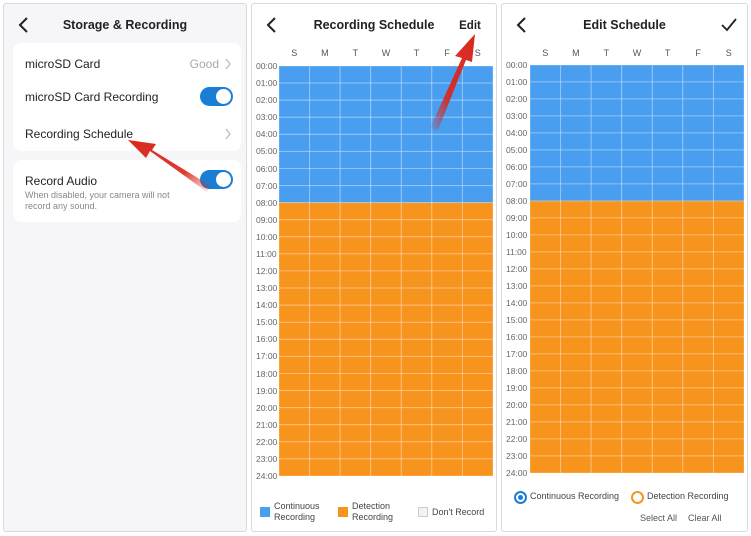 This screenshot has height=536, width=751. I want to click on microsd-card-row: microSD Card Good, so click(127, 61).